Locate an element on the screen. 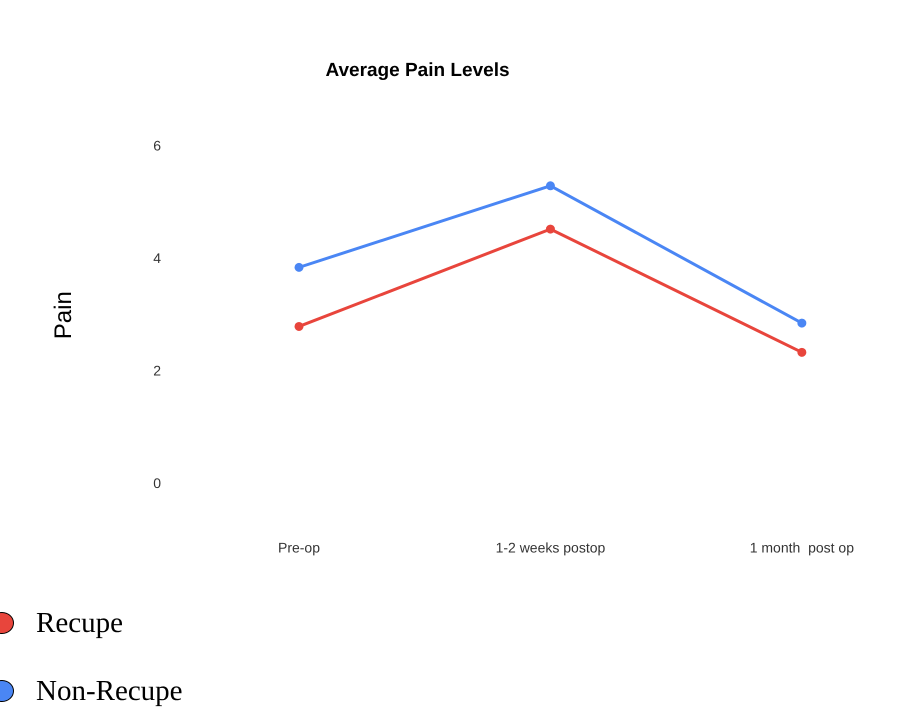 Image resolution: width=910 pixels, height=717 pixels. y-tick-label: 2 is located at coordinates (157, 370).